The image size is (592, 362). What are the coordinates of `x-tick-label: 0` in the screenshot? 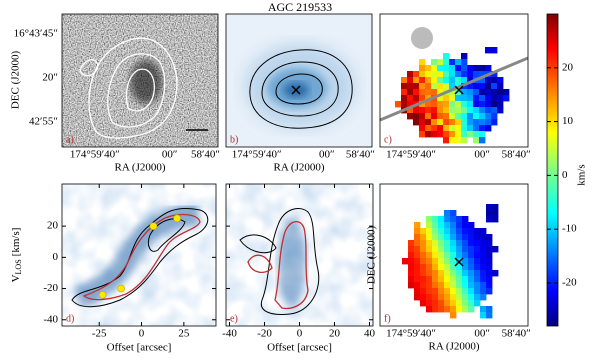 It's located at (300, 334).